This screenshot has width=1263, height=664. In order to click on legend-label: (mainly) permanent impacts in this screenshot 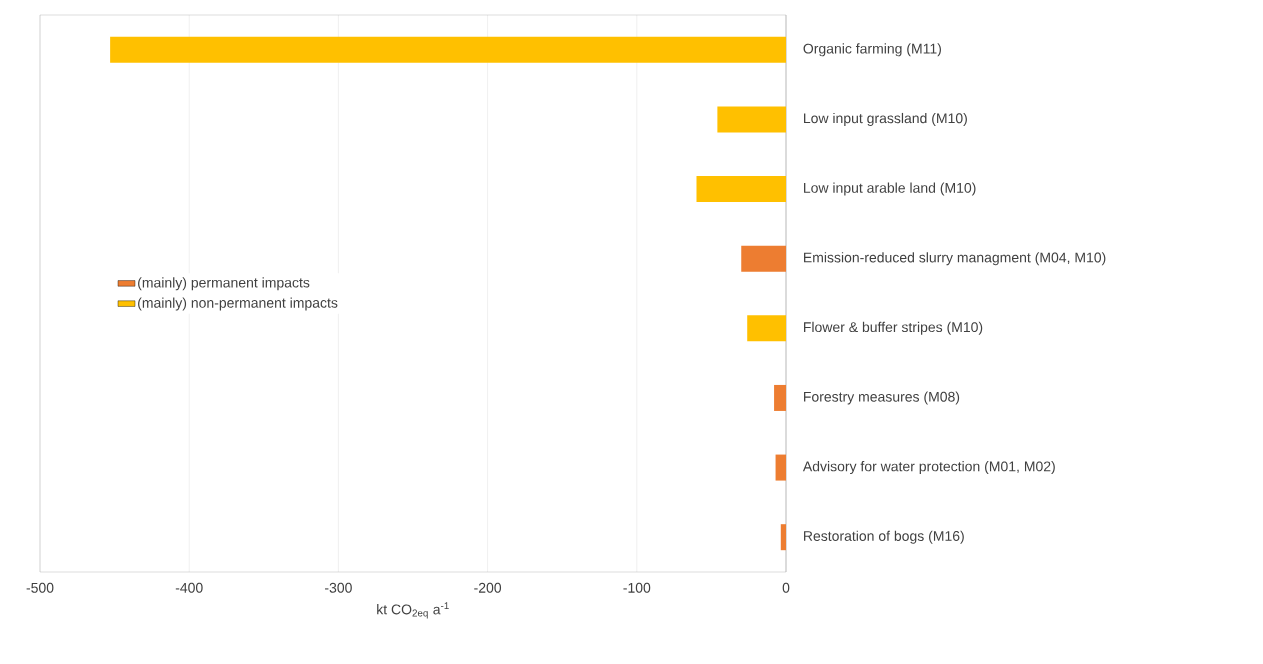, I will do `click(224, 284)`.